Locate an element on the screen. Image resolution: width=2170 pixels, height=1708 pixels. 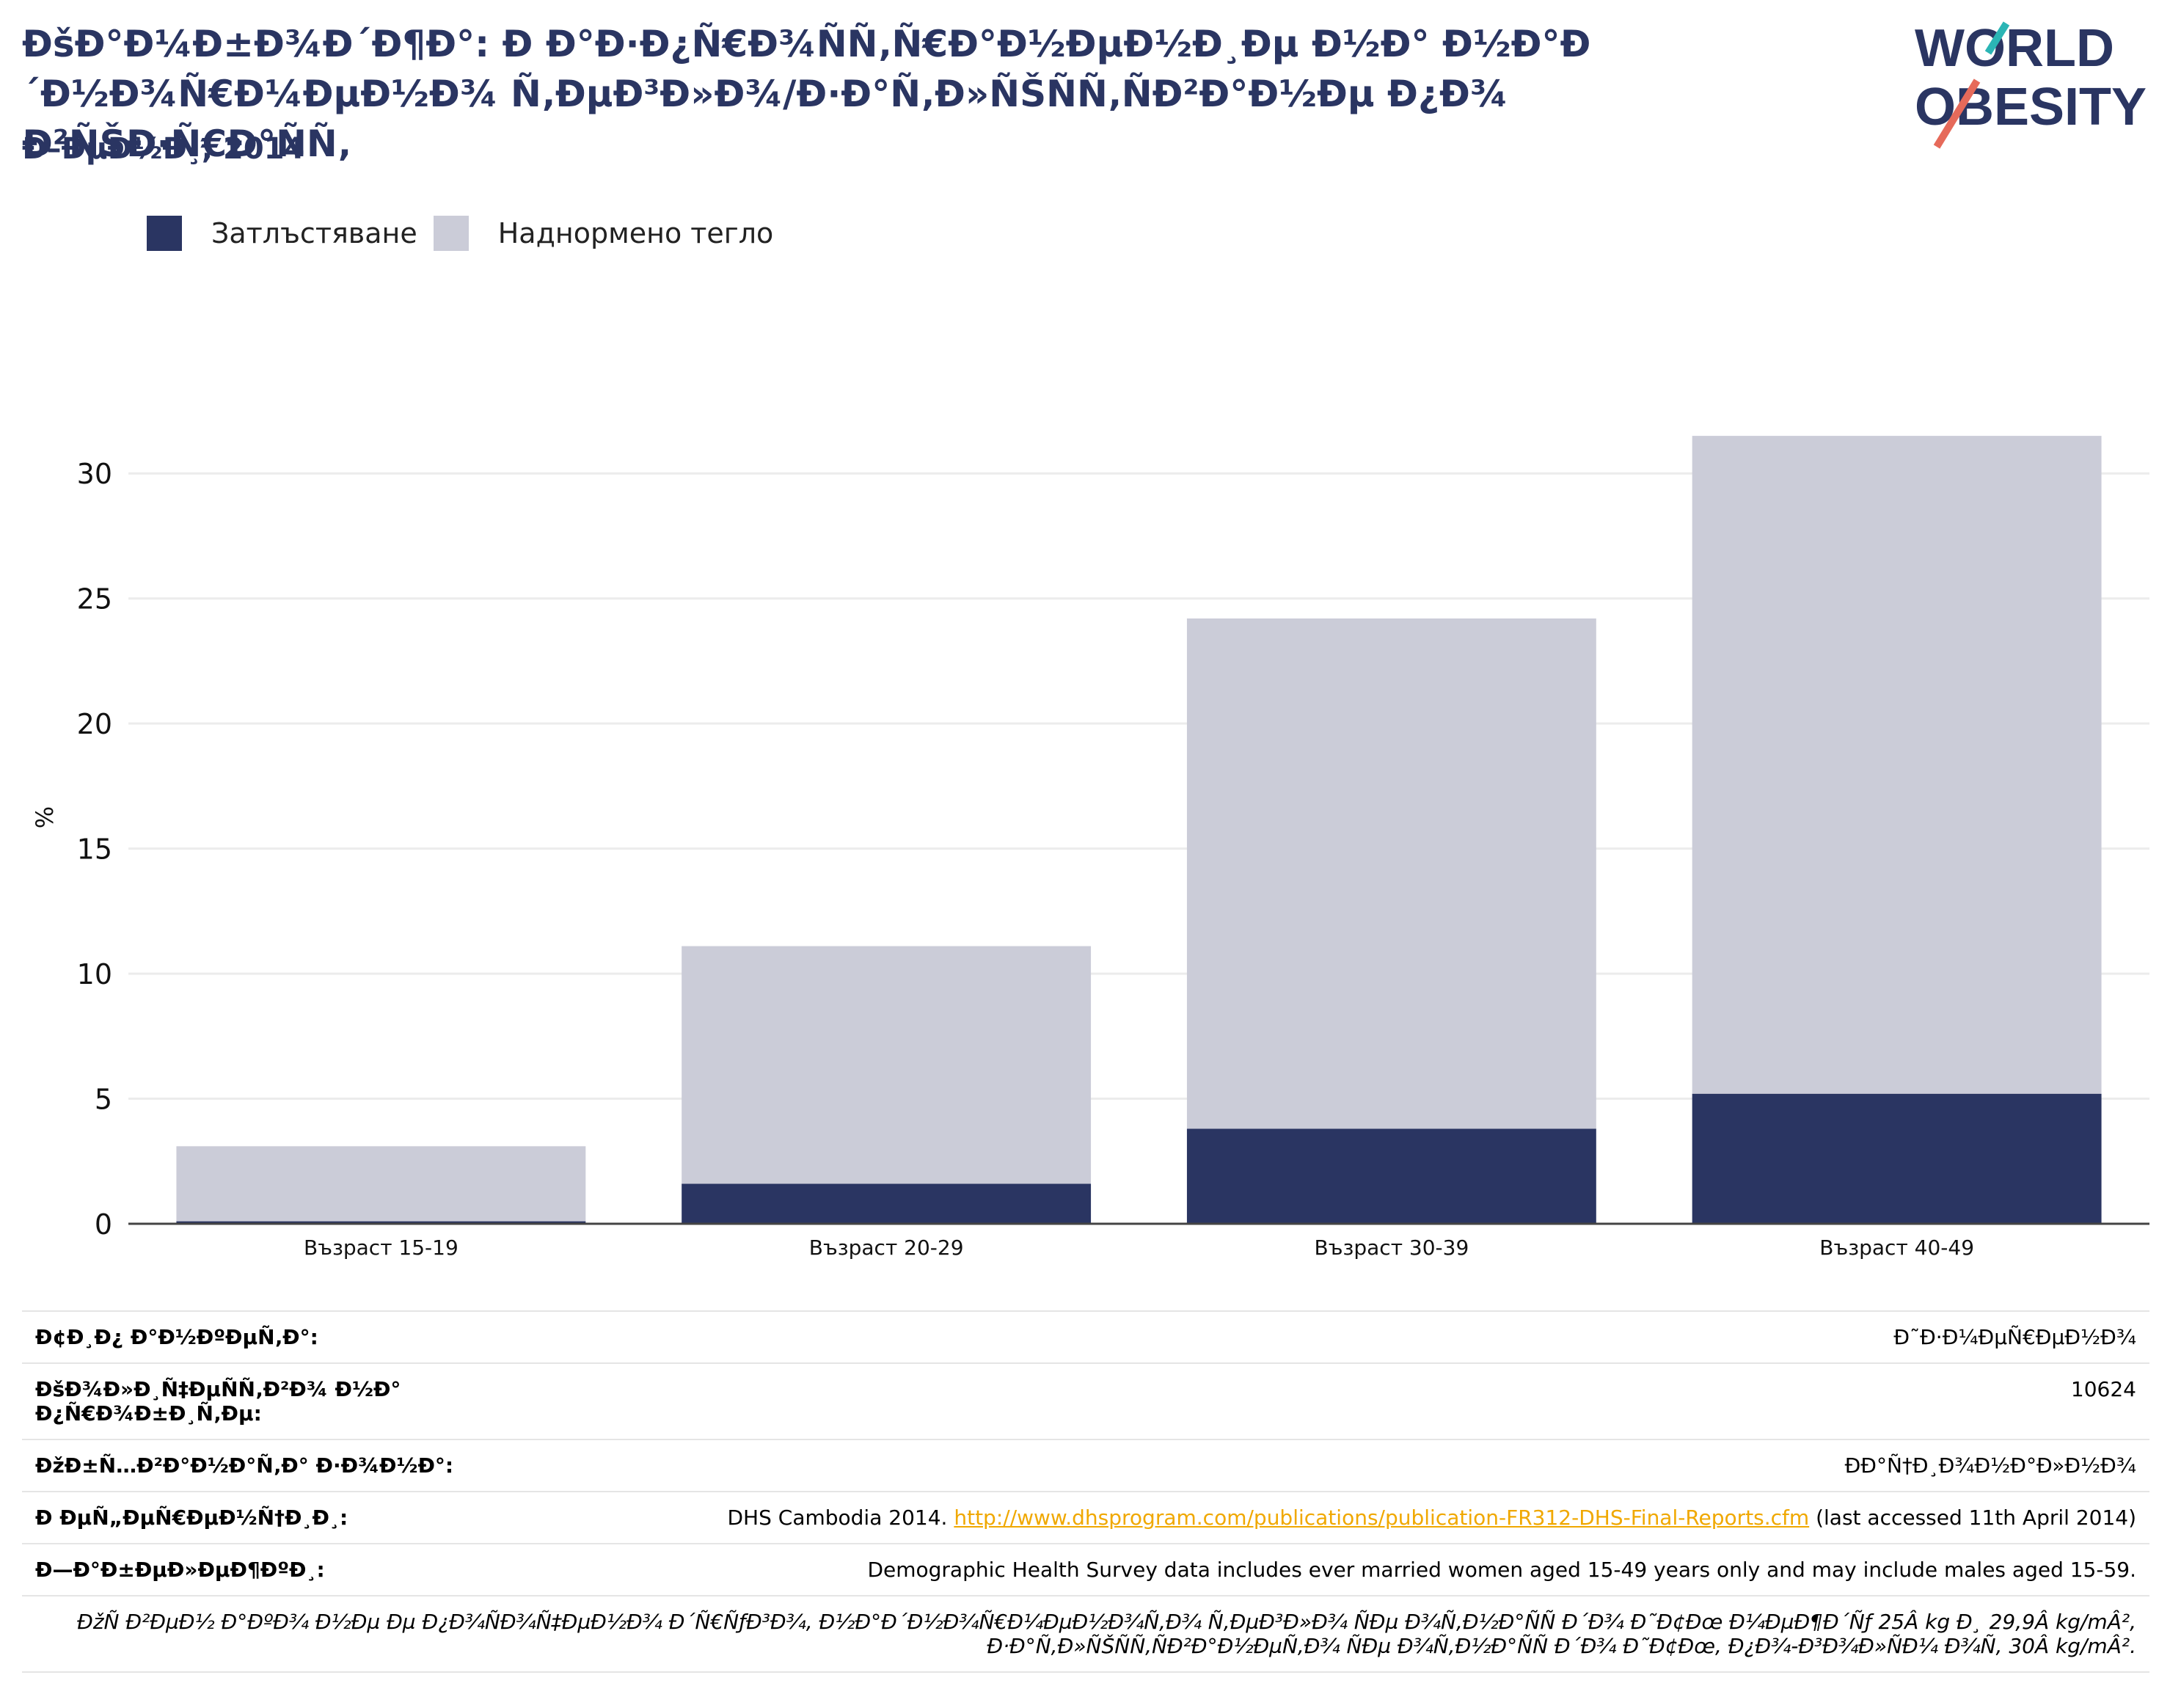
legend-label-overweight: Наднормено тегло is located at coordinates (635, 233).